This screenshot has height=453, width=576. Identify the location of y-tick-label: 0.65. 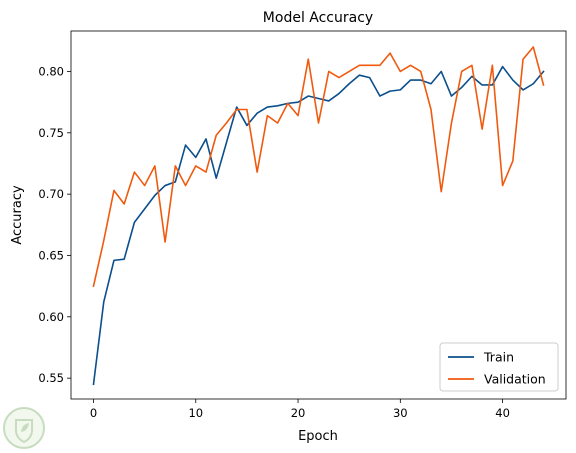
(51, 255).